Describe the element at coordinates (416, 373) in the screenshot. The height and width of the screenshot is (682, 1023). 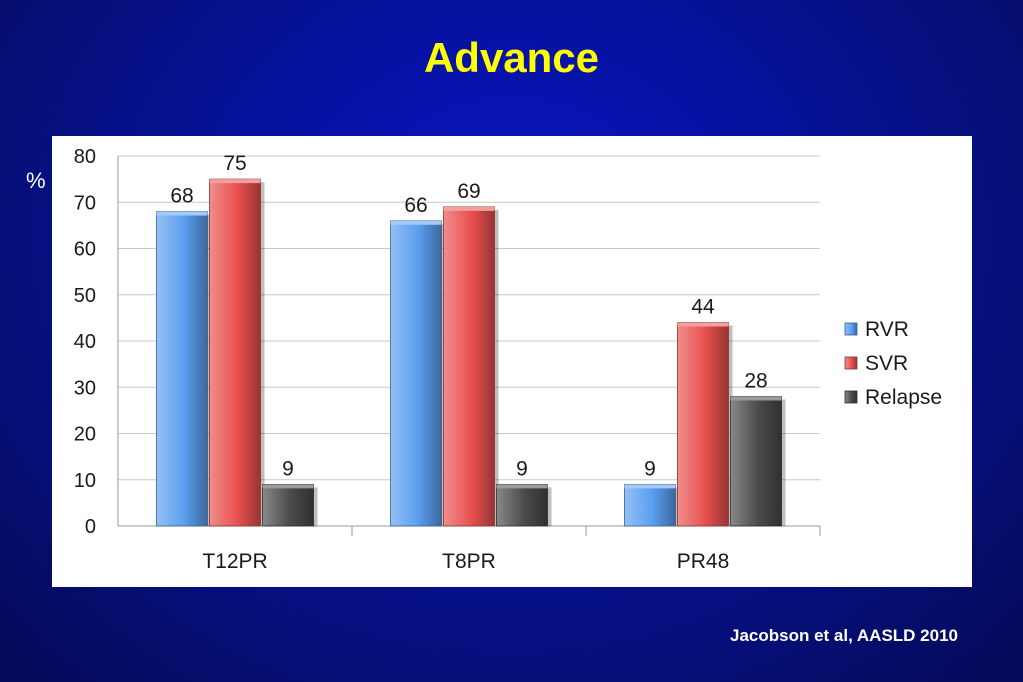
I see `bar-rvr-t8pr` at that location.